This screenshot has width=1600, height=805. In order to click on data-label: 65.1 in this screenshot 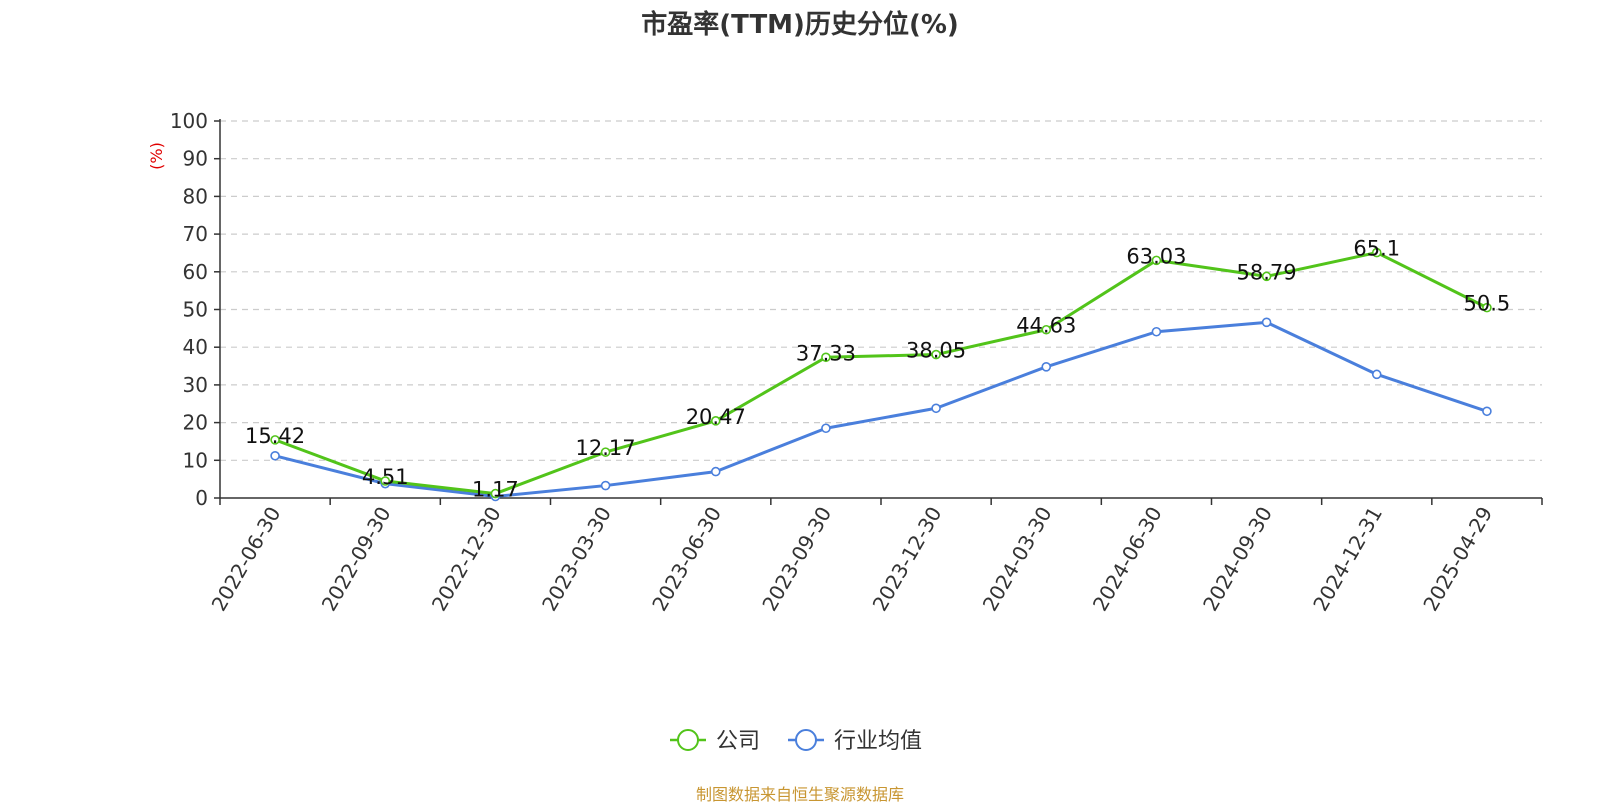, I will do `click(1376, 249)`.